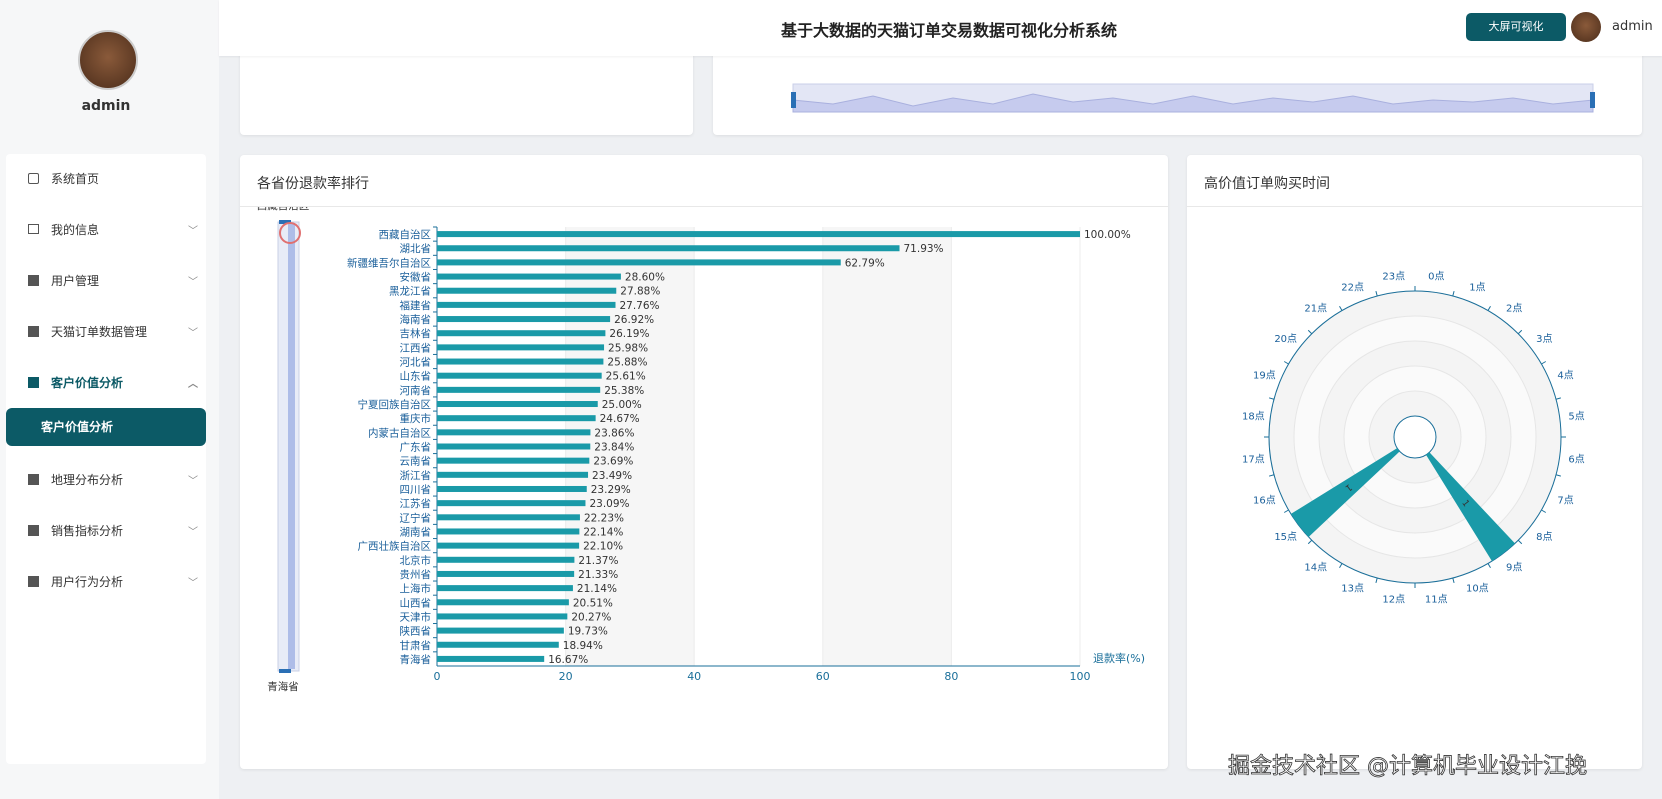 The image size is (1662, 799). What do you see at coordinates (399, 432) in the screenshot?
I see `y-tick-label: 内蒙古自治区` at bounding box center [399, 432].